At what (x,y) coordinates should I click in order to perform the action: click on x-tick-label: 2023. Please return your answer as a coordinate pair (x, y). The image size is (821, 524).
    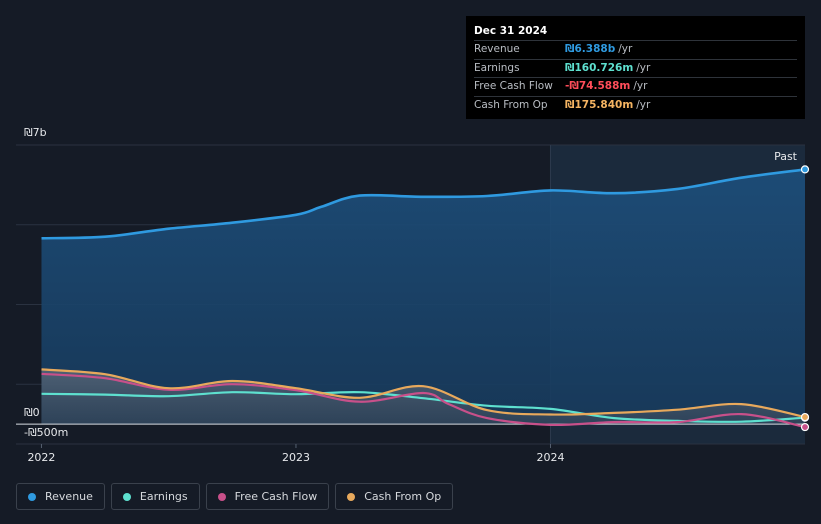
    Looking at the image, I should click on (296, 457).